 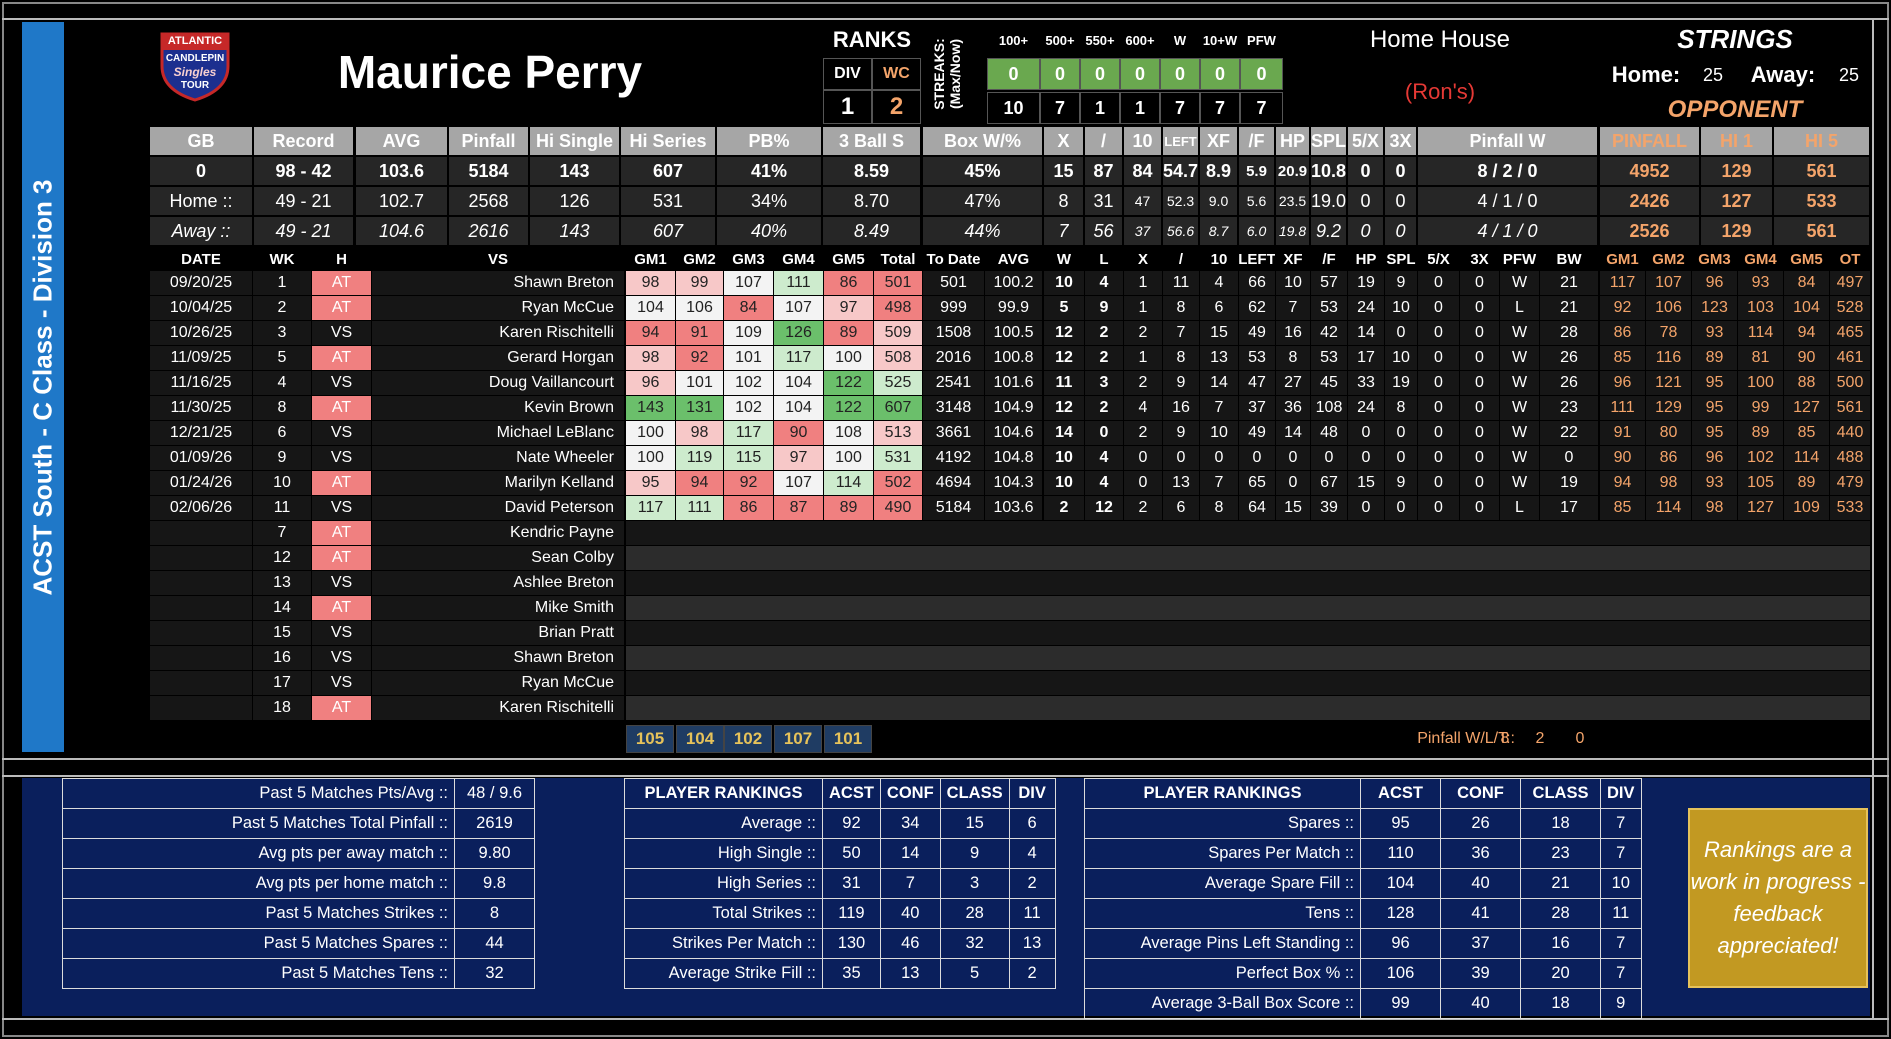 I want to click on game-date: 11/16/25, so click(x=201, y=383).